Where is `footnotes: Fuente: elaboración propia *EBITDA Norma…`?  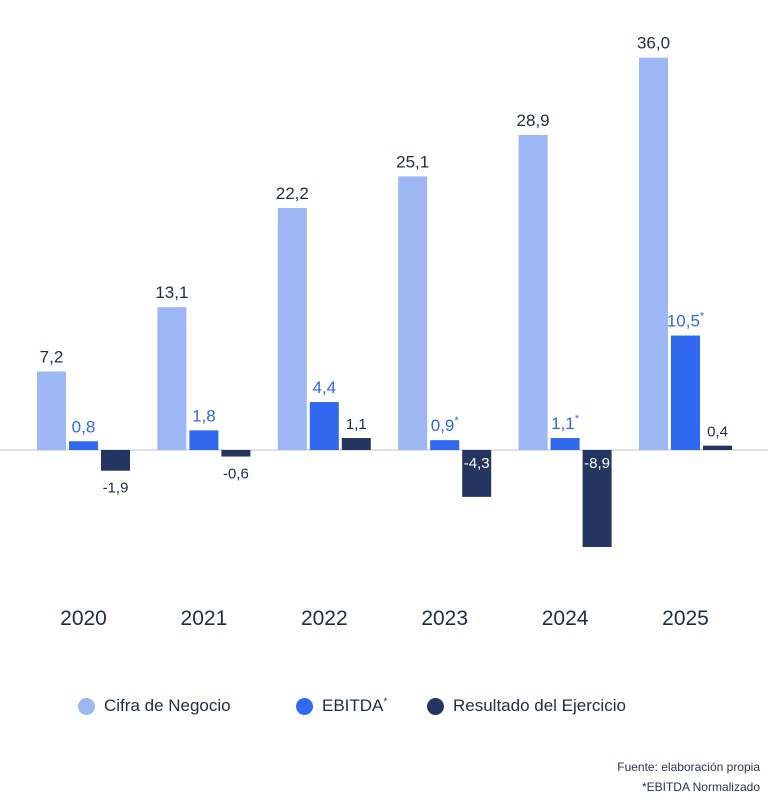
footnotes: Fuente: elaboración propia *EBITDA Norma… is located at coordinates (688, 777).